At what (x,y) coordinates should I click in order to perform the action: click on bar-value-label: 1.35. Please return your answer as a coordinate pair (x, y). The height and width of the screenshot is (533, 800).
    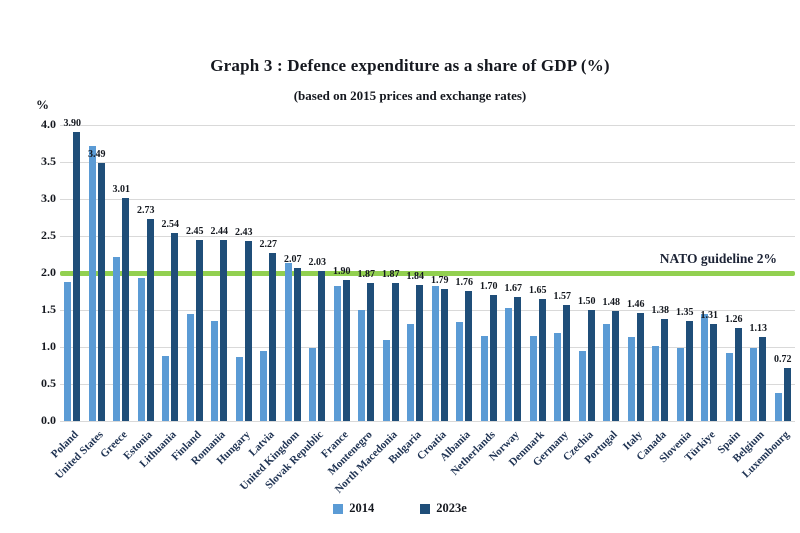
    Looking at the image, I should click on (685, 313).